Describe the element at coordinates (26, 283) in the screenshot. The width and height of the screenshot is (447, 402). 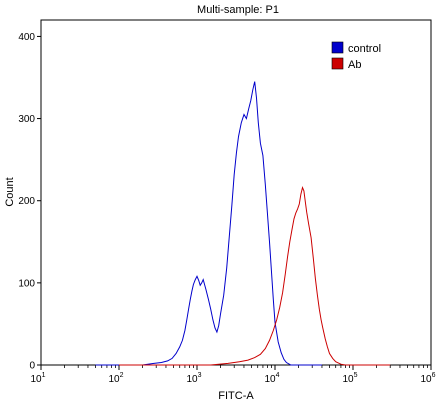
I see `y-tick-label: 100` at that location.